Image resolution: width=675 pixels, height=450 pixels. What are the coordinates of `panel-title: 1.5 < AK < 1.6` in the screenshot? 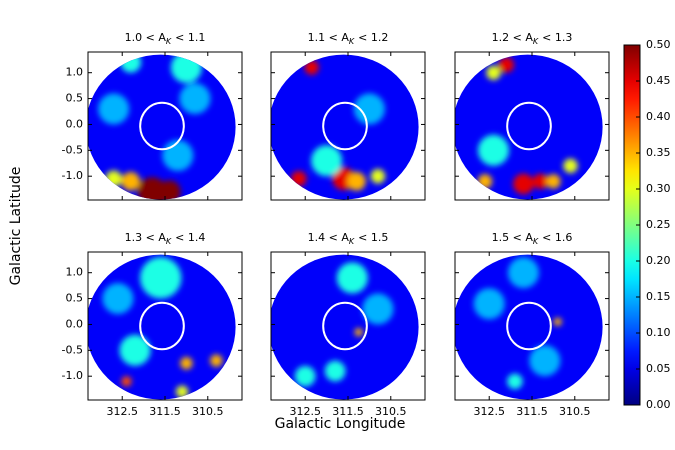 It's located at (532, 238).